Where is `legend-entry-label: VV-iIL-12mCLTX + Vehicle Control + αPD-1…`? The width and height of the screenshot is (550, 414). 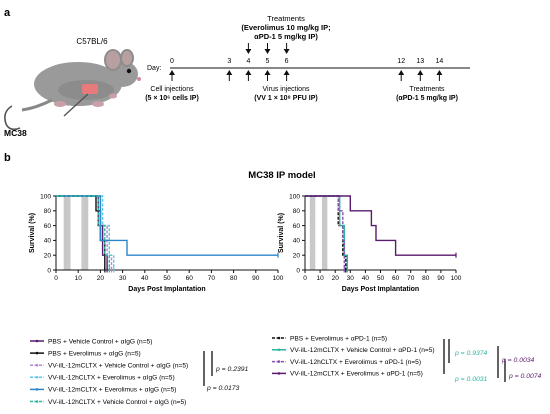
legend-entry-label: VV-iIL-12mCLTX + Vehicle Control + αPD-1… is located at coordinates (362, 350).